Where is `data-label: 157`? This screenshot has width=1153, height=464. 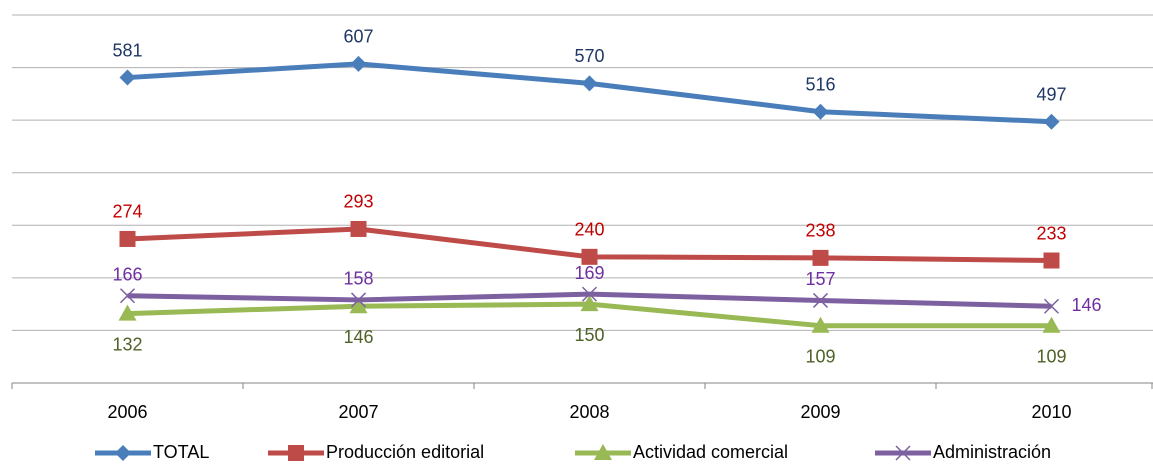
data-label: 157 is located at coordinates (820, 279).